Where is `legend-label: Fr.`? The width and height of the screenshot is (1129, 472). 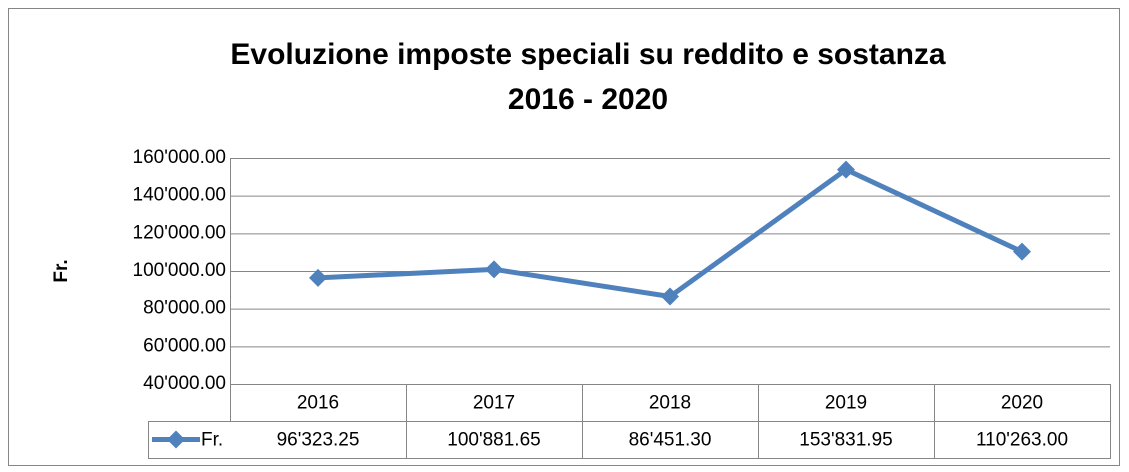
legend-label: Fr. is located at coordinates (212, 440).